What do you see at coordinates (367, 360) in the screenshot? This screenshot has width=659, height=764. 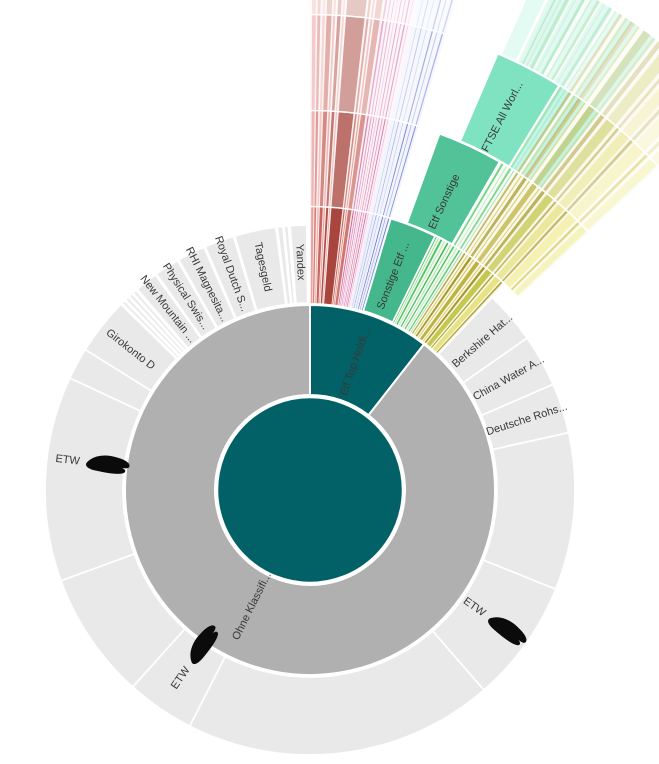 I see `ring2-segment-etf-top-holdi` at bounding box center [367, 360].